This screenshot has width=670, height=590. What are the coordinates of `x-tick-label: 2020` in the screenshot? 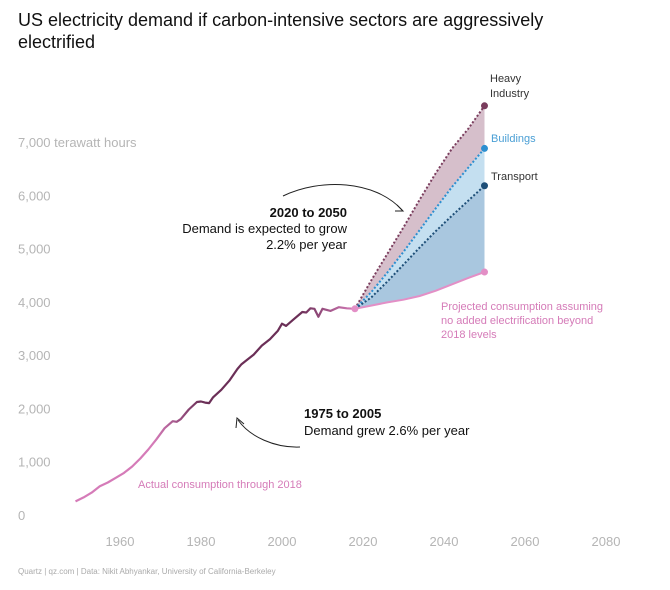 It's located at (363, 541).